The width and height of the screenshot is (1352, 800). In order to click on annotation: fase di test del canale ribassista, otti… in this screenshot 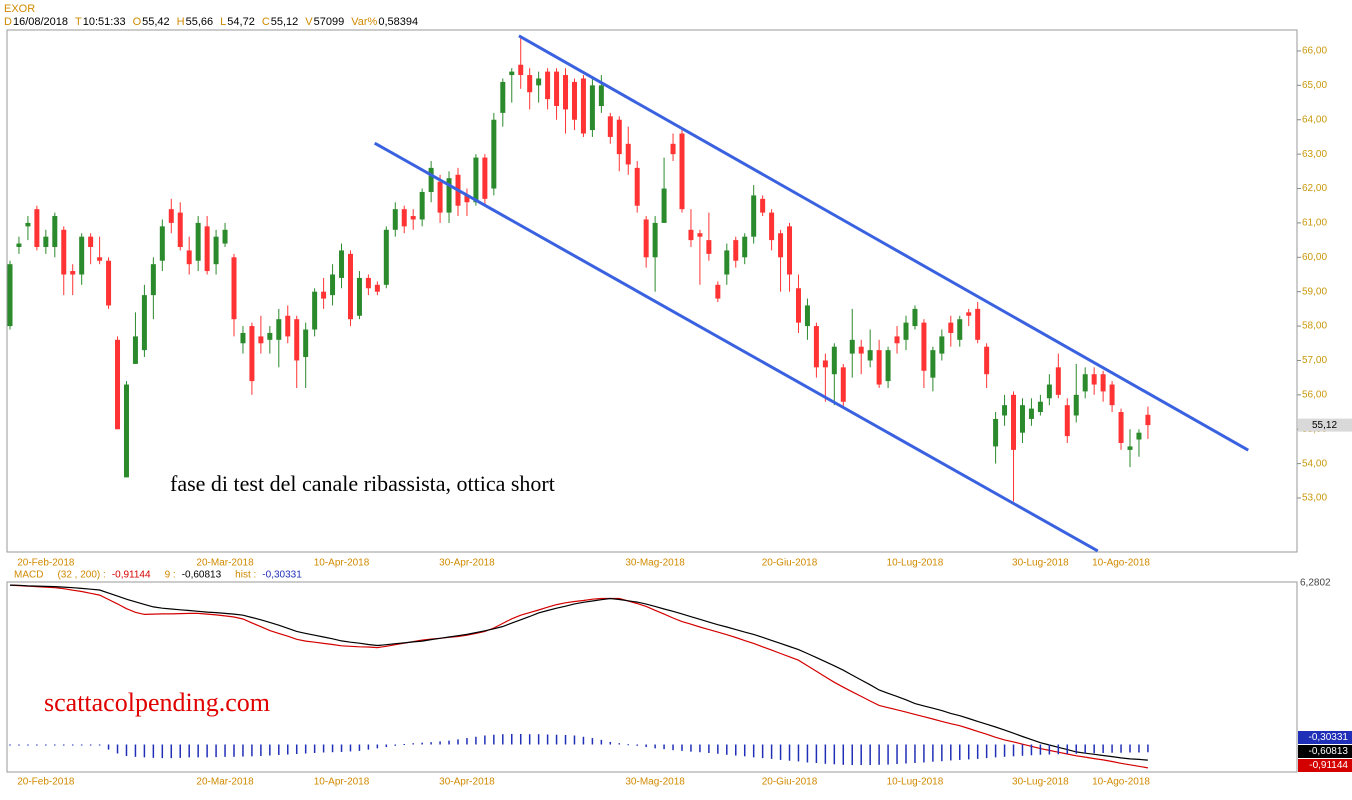, I will do `click(362, 483)`.